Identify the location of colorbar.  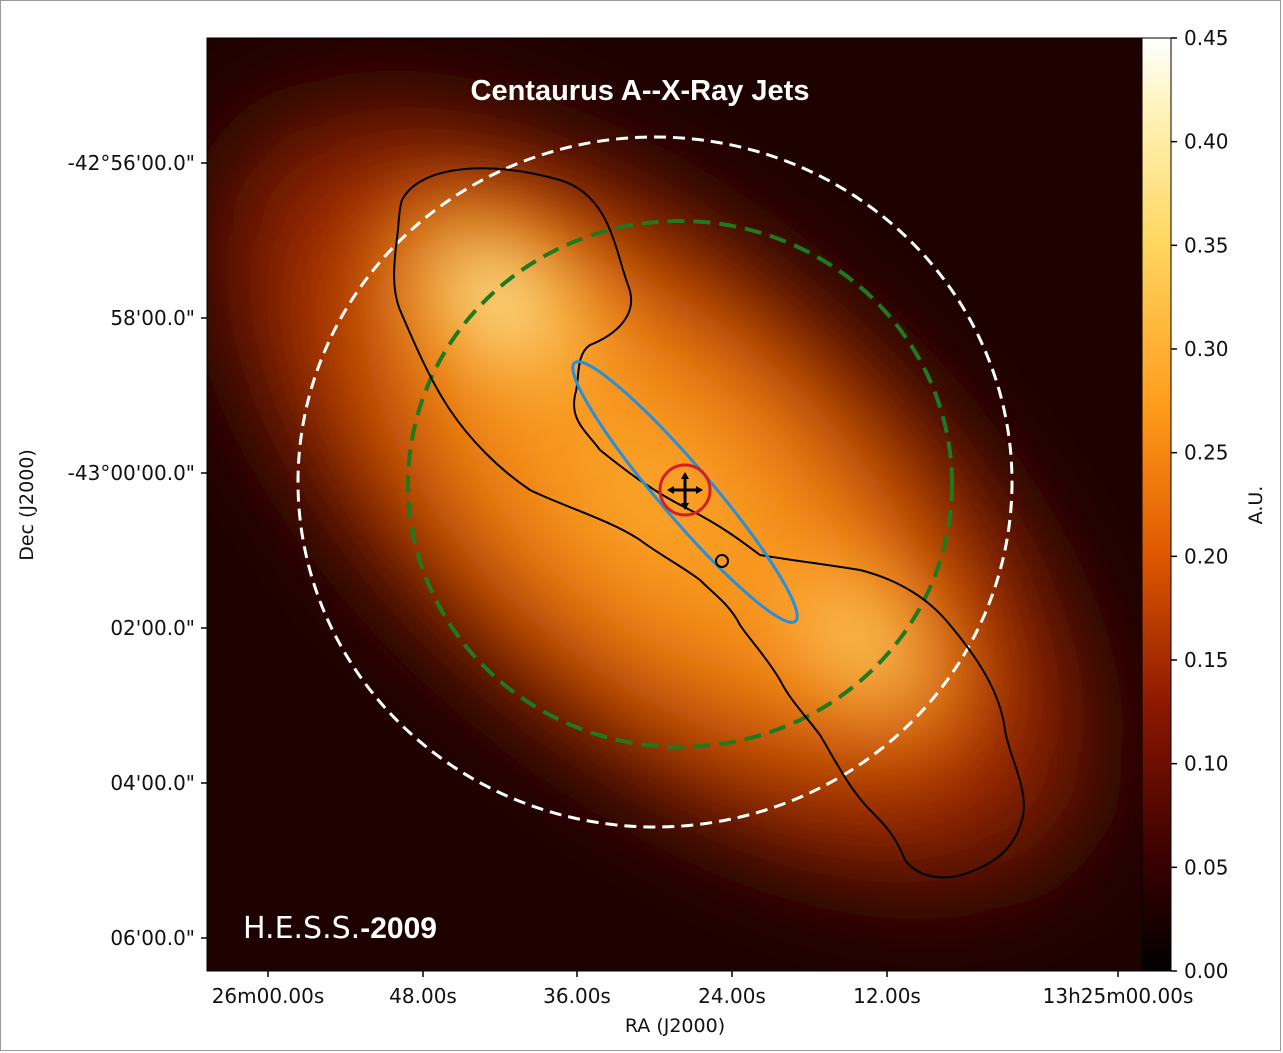
(1156, 504).